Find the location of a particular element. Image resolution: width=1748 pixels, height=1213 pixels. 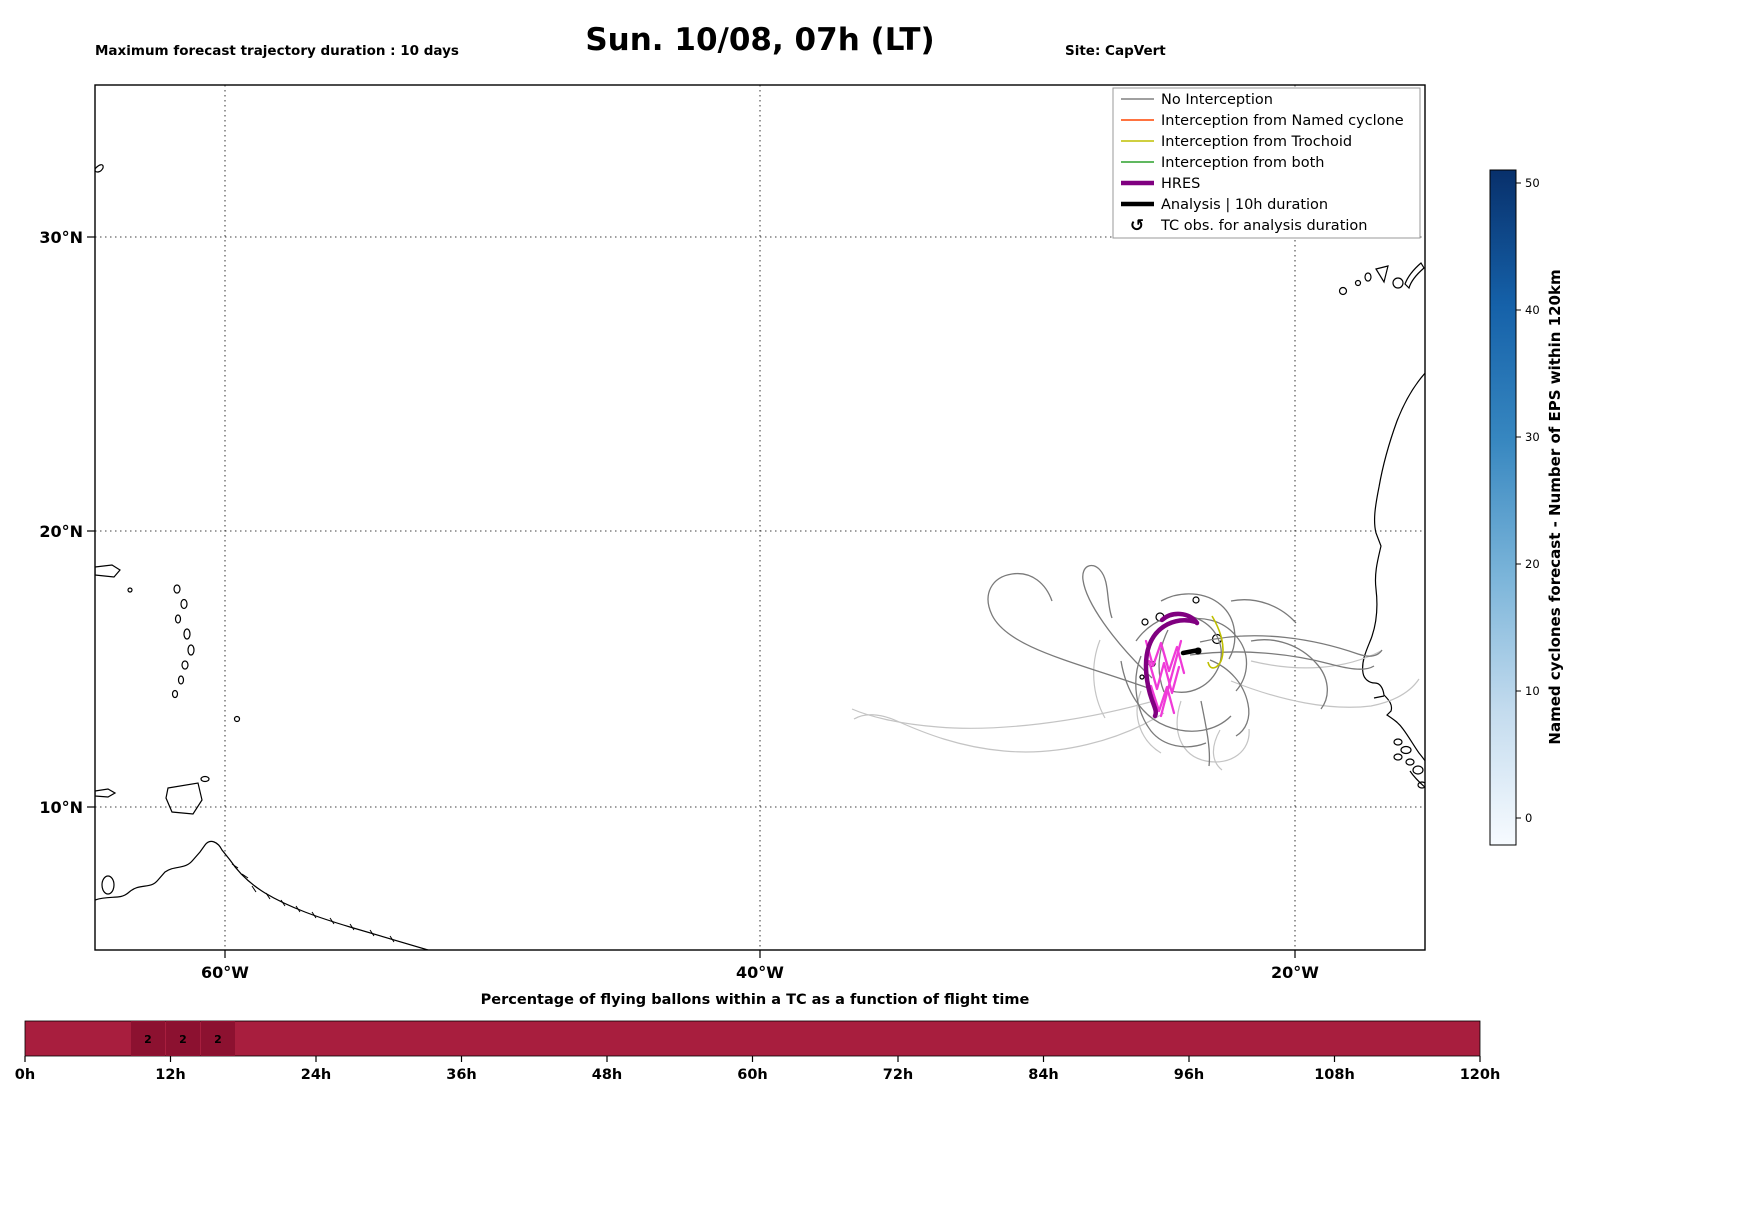

eps-trajectories-gray is located at coordinates (1185, 665).